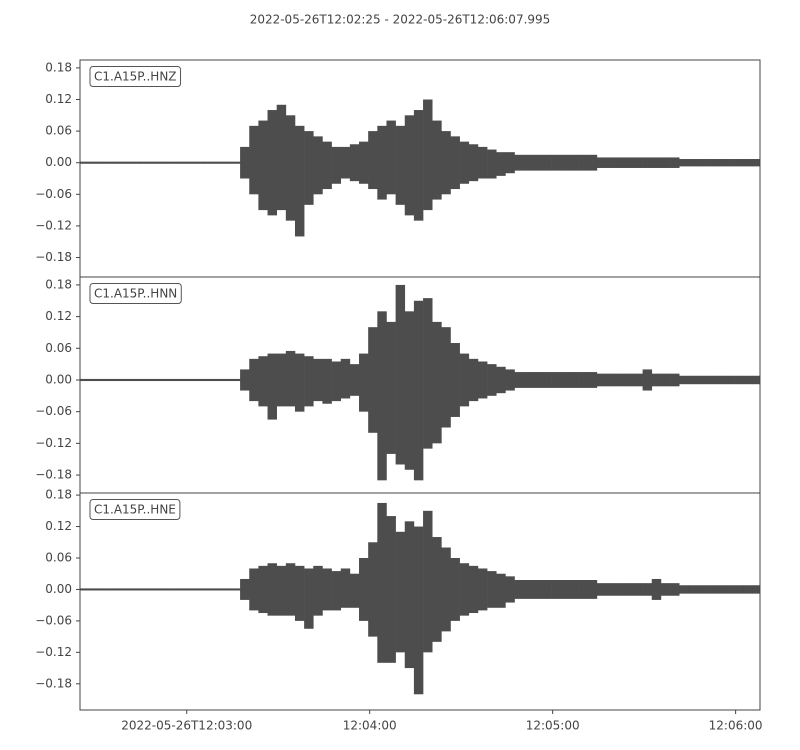 The height and width of the screenshot is (750, 800). I want to click on y-tick-label: −0.06, so click(53, 411).